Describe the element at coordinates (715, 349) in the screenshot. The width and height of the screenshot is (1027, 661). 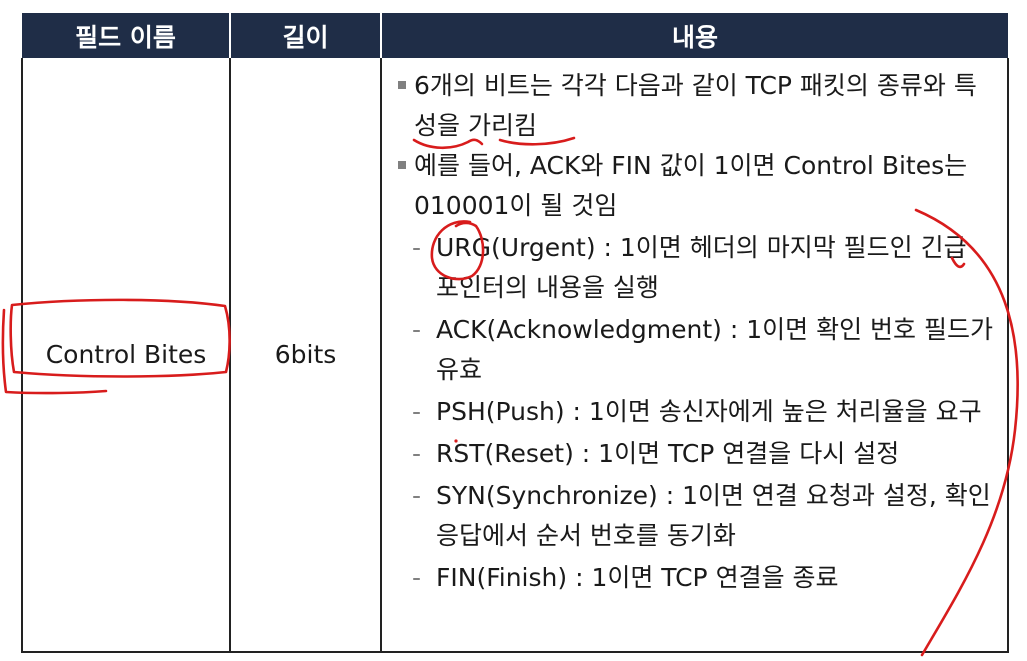
I see `flag-text: ACK(Acknowledgment) : 1이면 확인 번호 필드가 유효` at that location.